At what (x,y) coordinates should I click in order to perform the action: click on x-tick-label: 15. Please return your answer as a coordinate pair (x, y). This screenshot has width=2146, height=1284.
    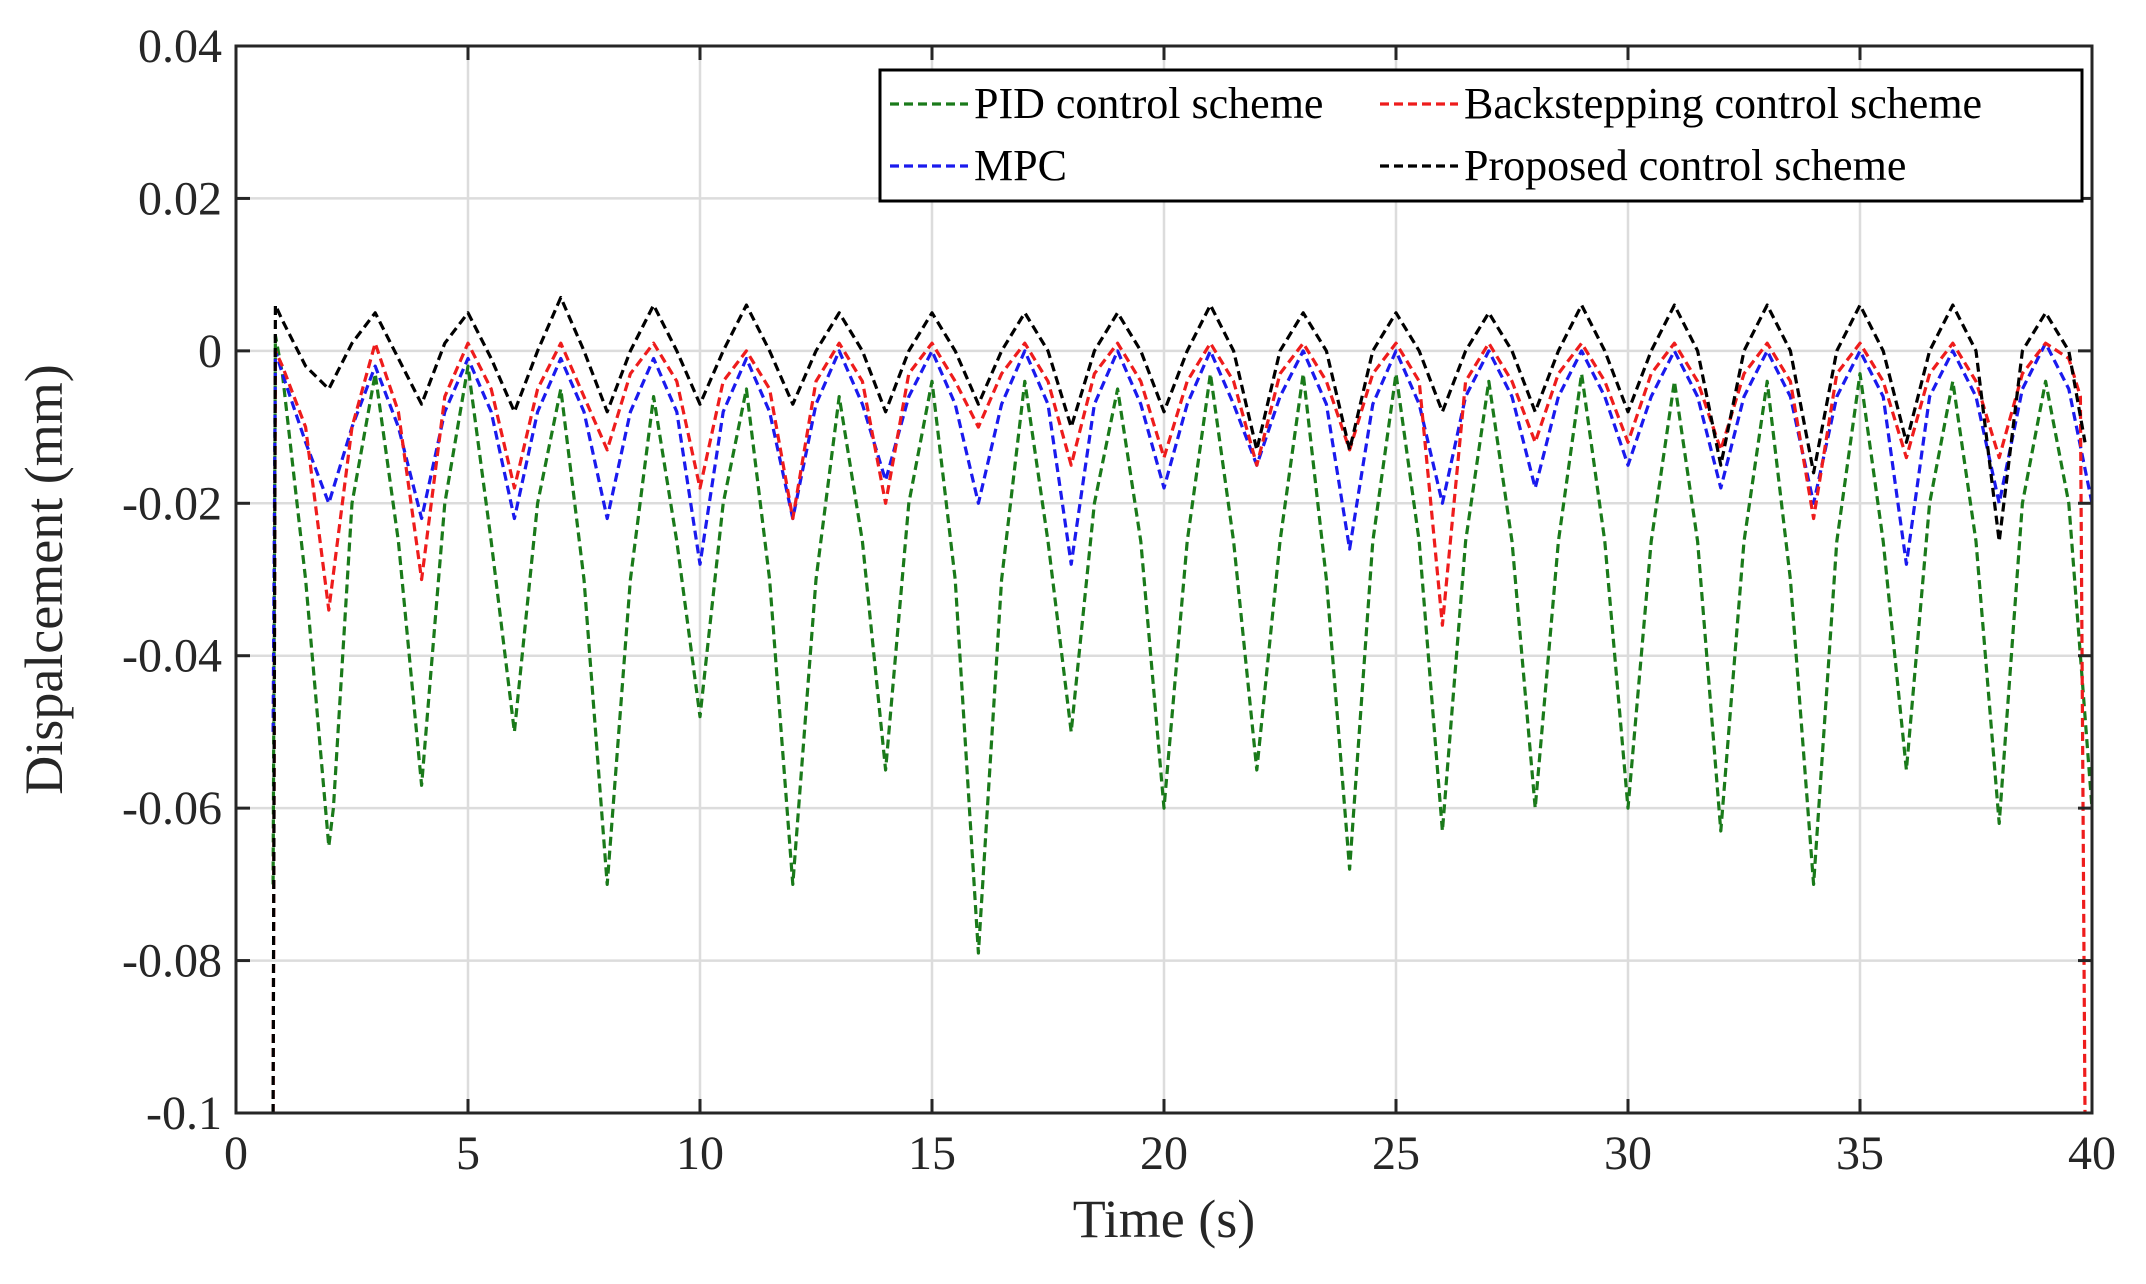
    Looking at the image, I should click on (932, 1153).